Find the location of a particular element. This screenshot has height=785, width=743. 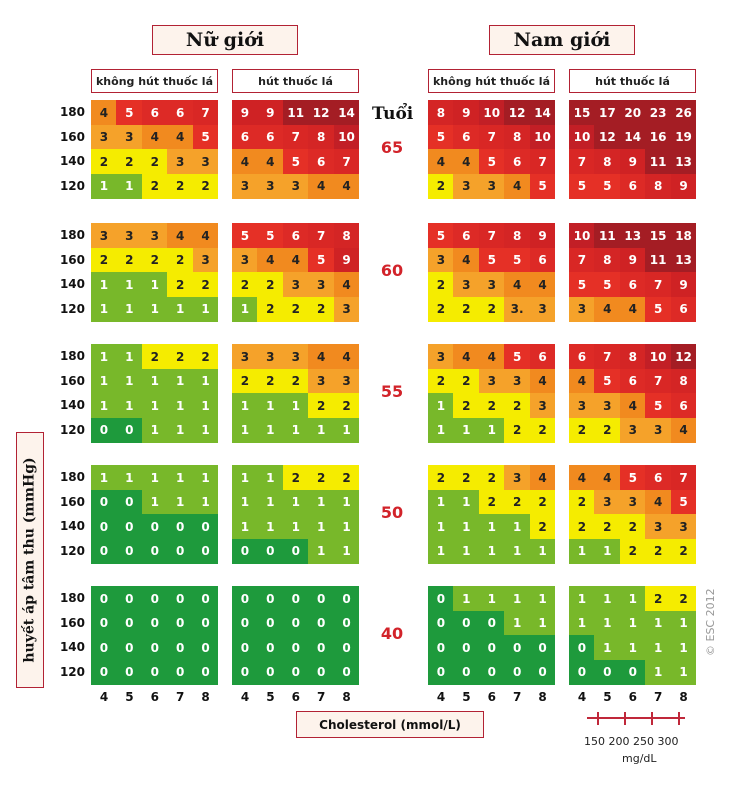

risk-cell: 17 is located at coordinates (607, 112).